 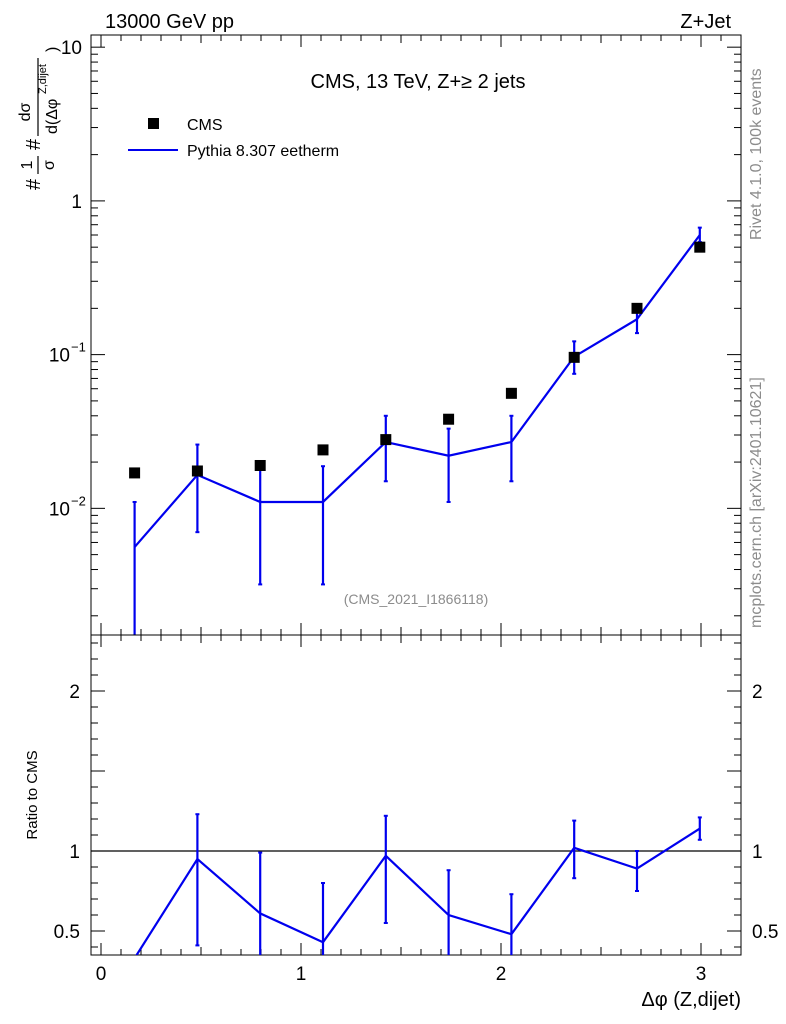 I want to click on ratio-ytick-label-right: 0.5, so click(x=765, y=932).